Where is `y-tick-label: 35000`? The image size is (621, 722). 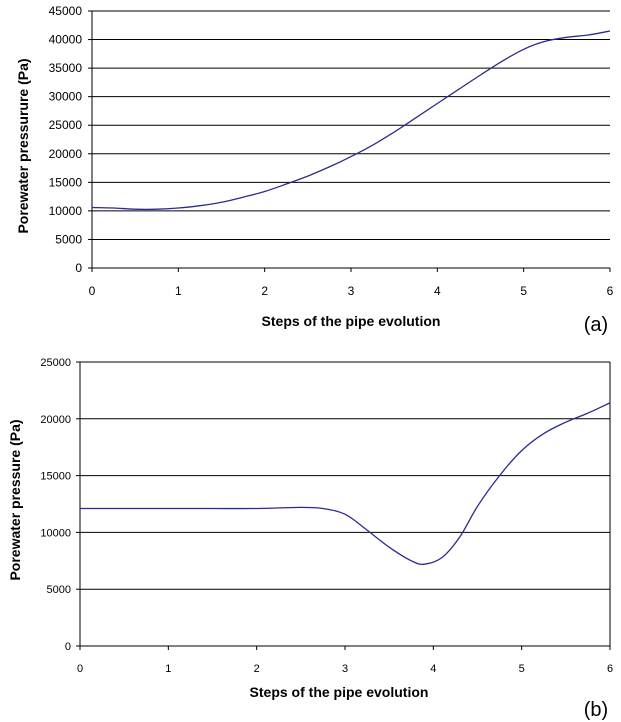 y-tick-label: 35000 is located at coordinates (66, 68).